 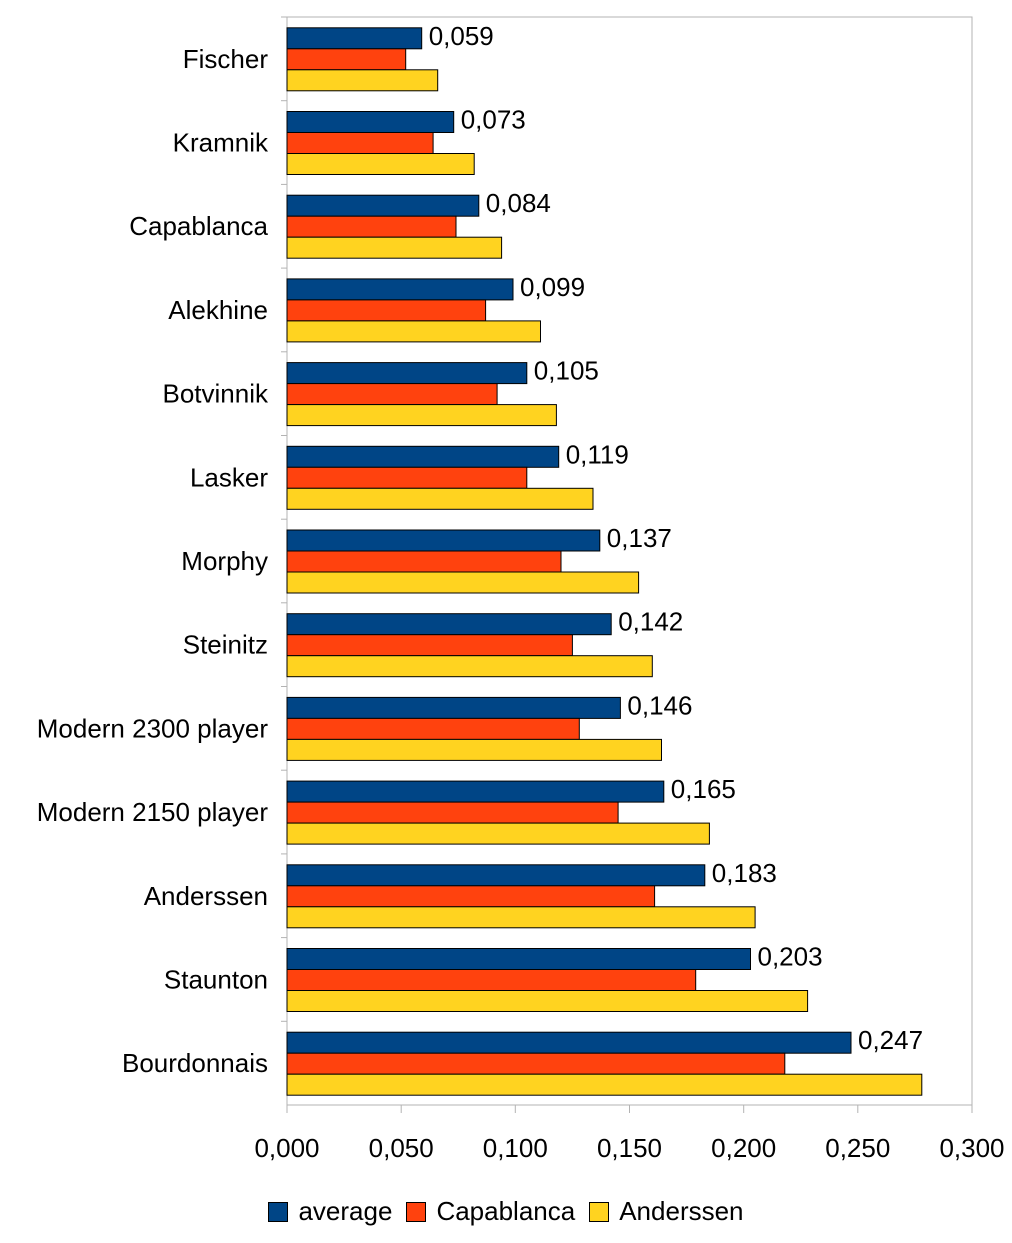 What do you see at coordinates (218, 310) in the screenshot?
I see `category-label-alekhine: Alekhine` at bounding box center [218, 310].